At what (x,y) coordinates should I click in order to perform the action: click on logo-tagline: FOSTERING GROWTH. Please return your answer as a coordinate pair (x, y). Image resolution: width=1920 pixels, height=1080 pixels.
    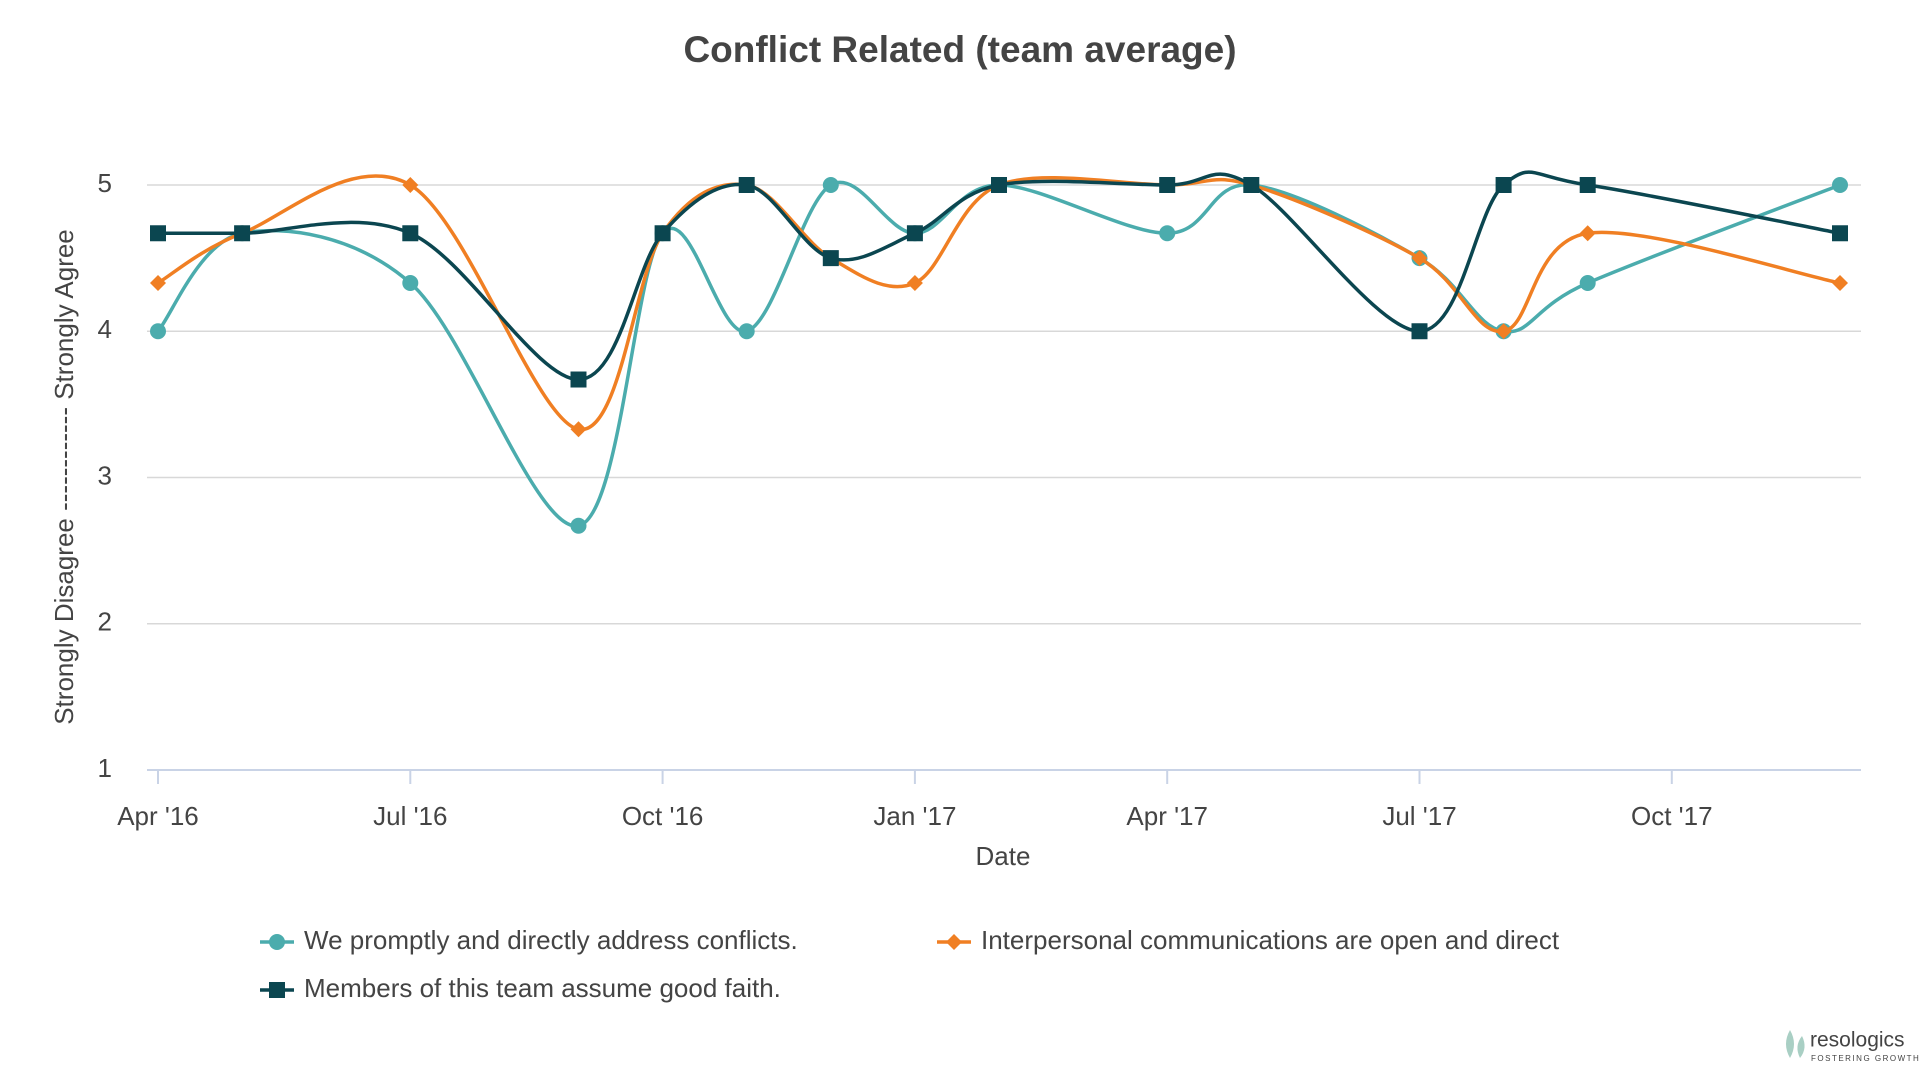
    Looking at the image, I should click on (1865, 1058).